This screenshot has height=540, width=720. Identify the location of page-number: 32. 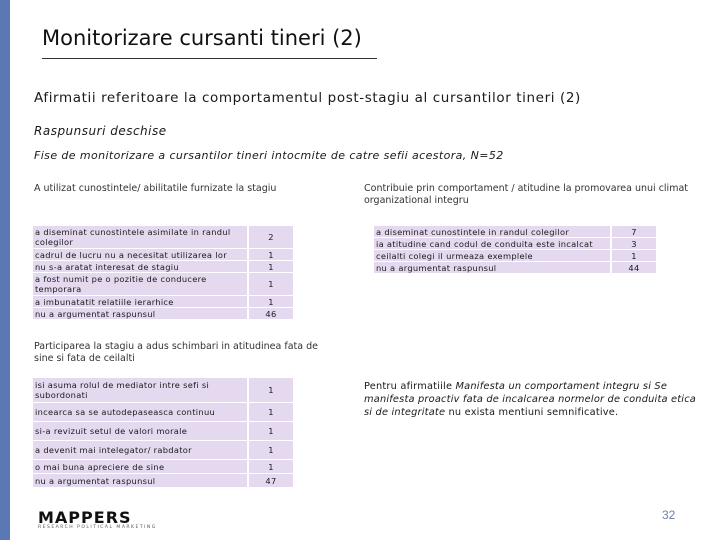
(669, 515).